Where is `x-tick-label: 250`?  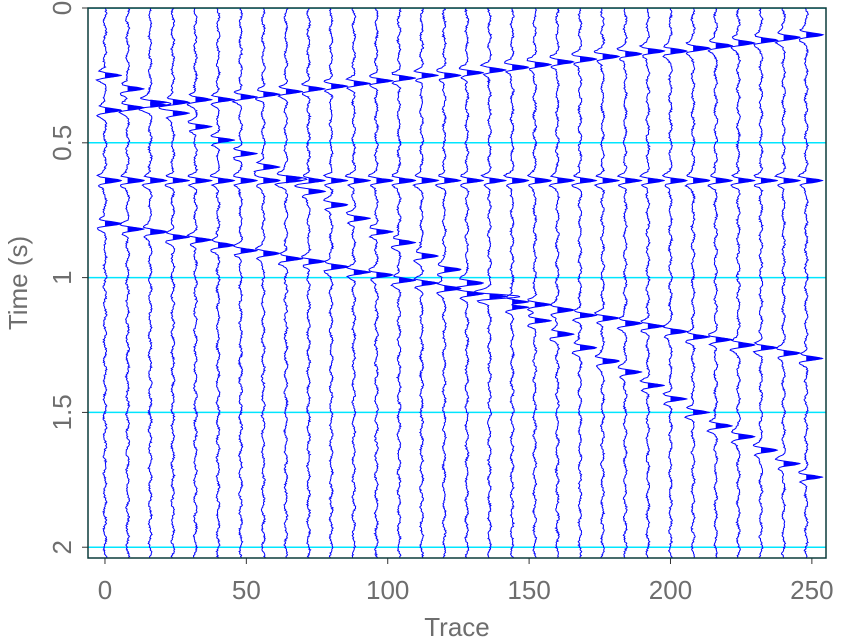
x-tick-label: 250 is located at coordinates (811, 590).